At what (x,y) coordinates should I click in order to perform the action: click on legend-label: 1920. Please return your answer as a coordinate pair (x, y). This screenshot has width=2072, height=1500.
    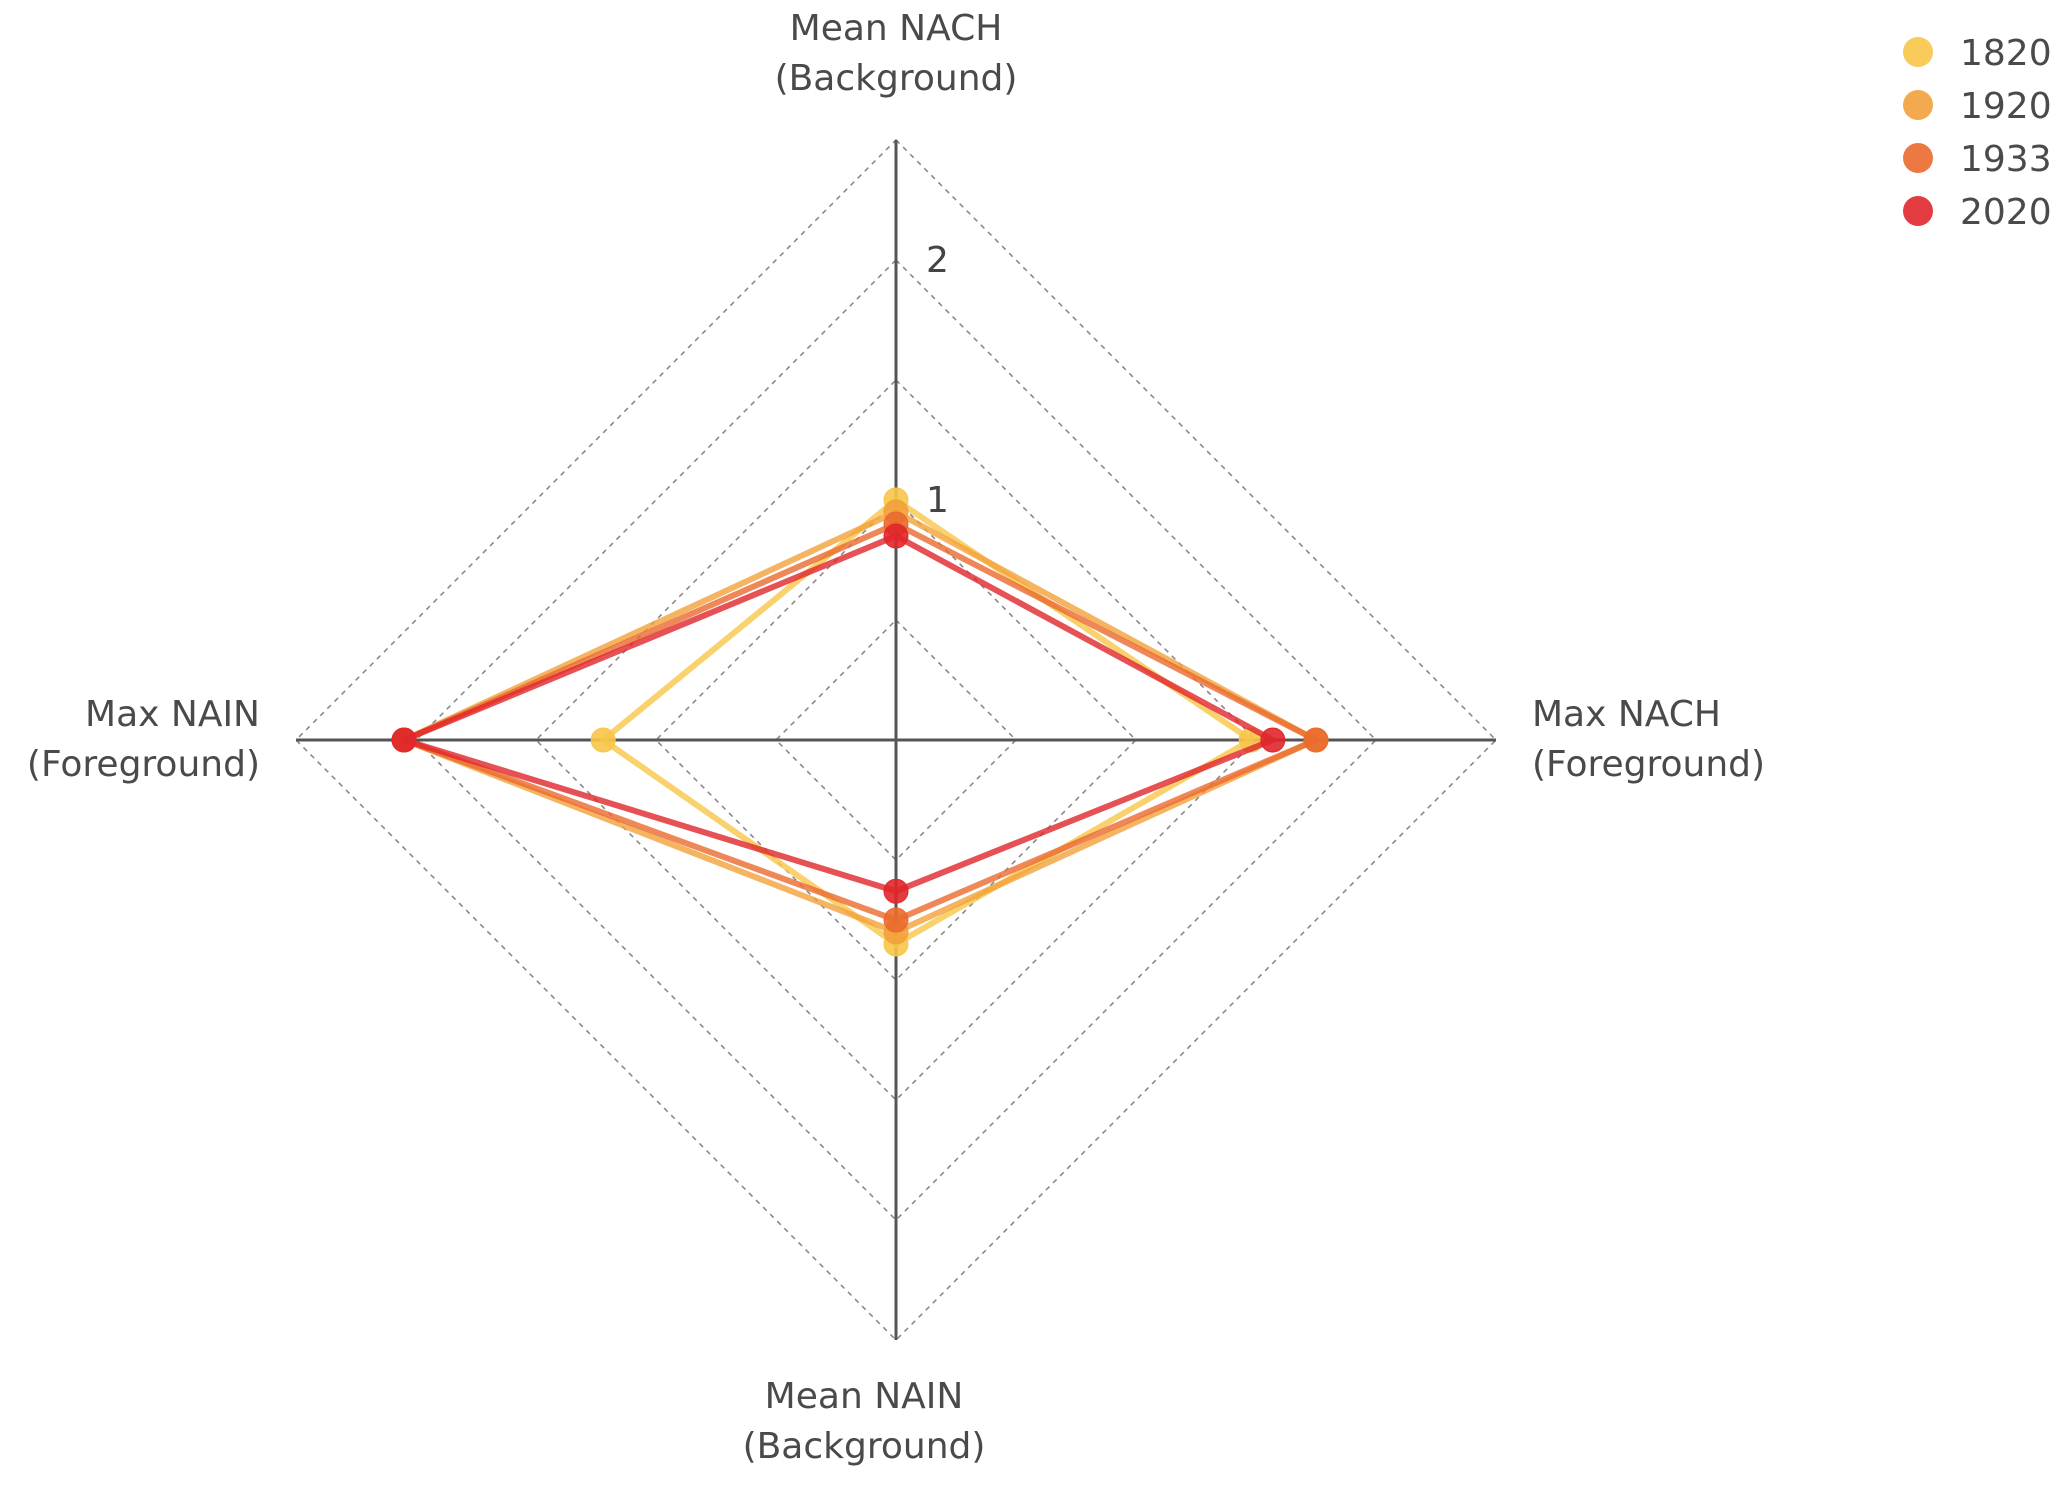
    Looking at the image, I should click on (2006, 106).